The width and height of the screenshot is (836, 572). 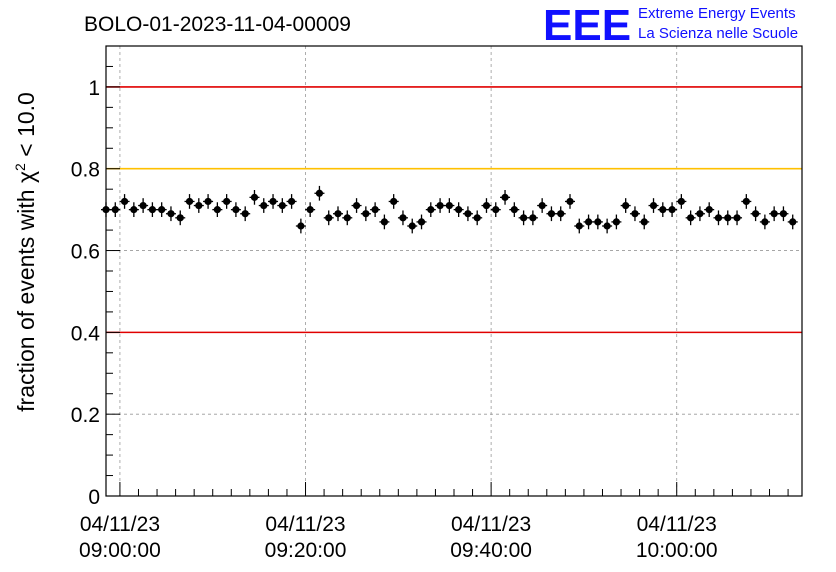 What do you see at coordinates (677, 550) in the screenshot?
I see `x-tick-time-3: 10:00:00` at bounding box center [677, 550].